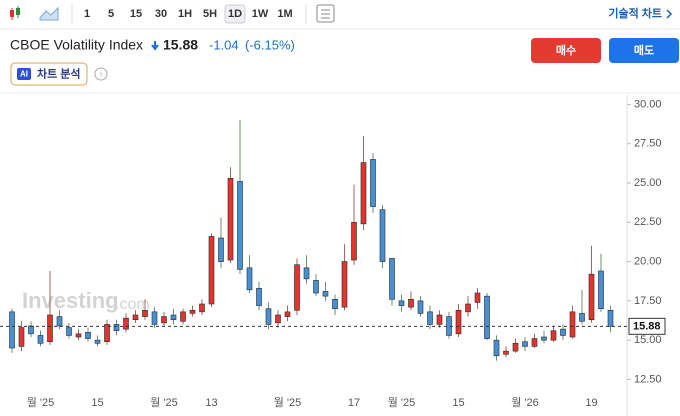 The width and height of the screenshot is (680, 416). What do you see at coordinates (155, 46) in the screenshot?
I see `down-arrow` at bounding box center [155, 46].